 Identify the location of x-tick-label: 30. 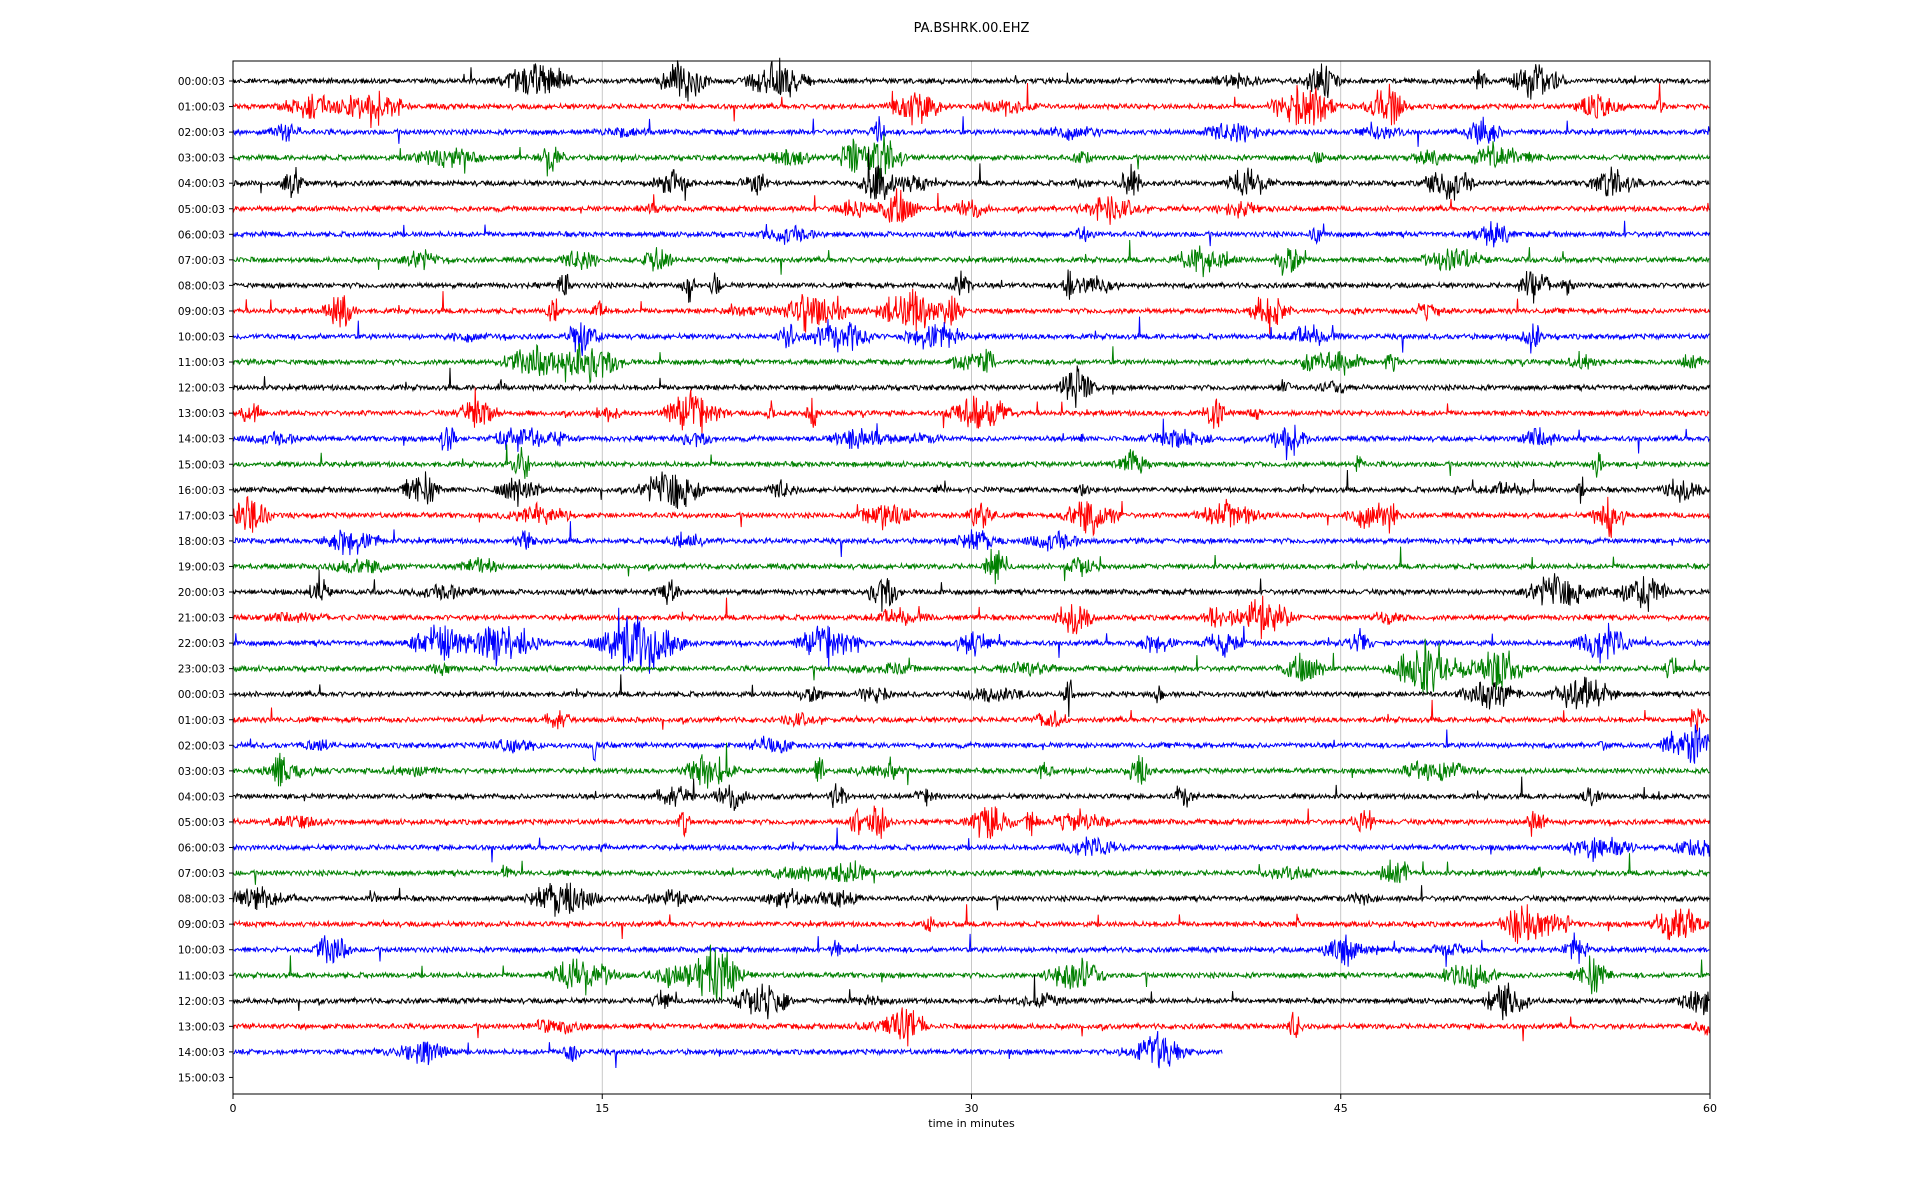
(972, 1108).